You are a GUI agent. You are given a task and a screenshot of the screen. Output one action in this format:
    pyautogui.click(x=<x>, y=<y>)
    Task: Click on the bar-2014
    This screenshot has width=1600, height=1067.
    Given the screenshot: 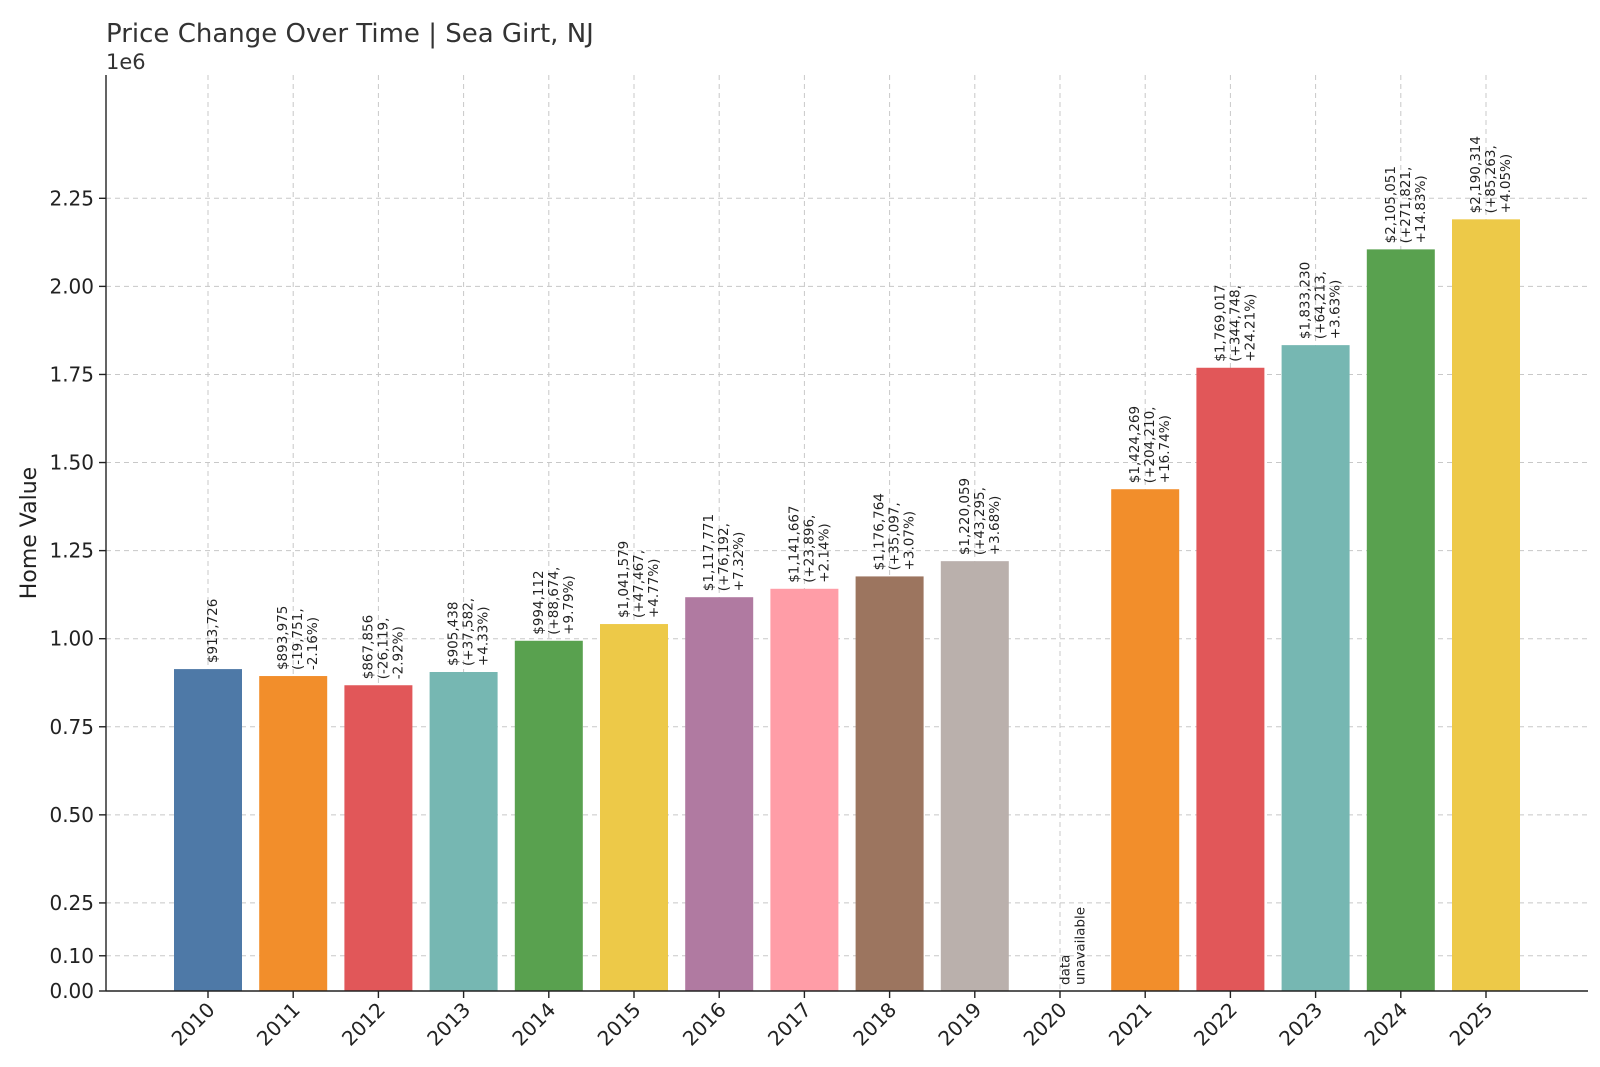 What is the action you would take?
    pyautogui.click(x=548, y=815)
    